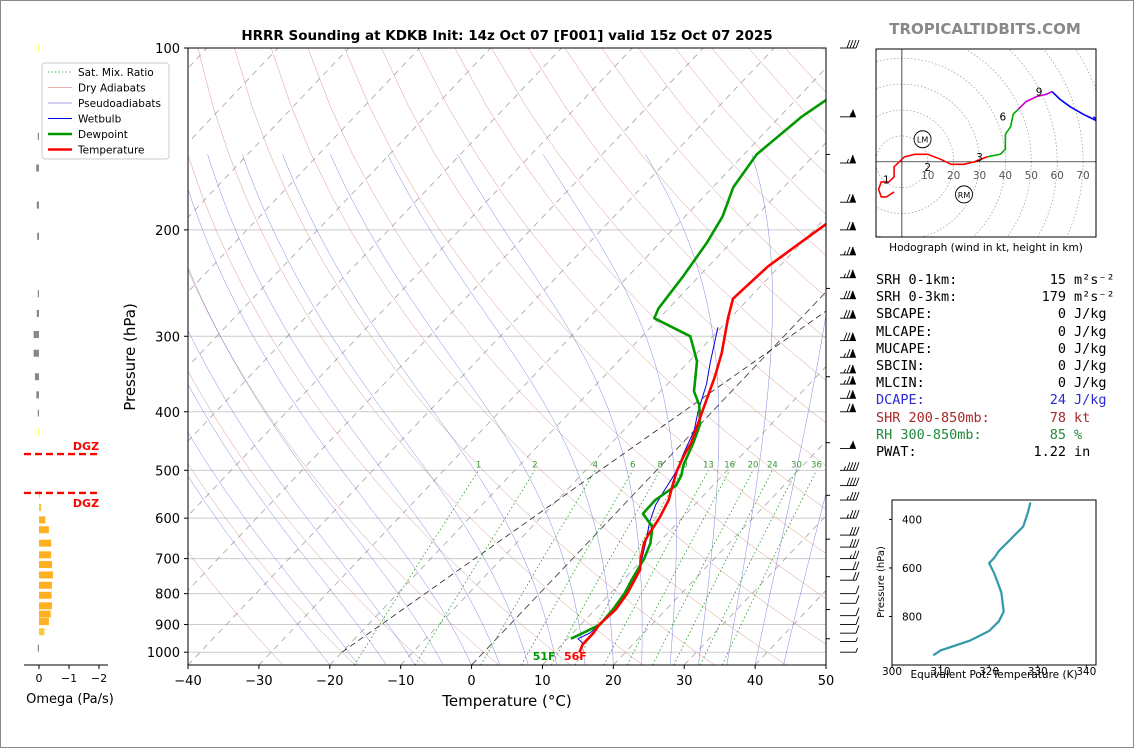  I want to click on index-row: SRH 0-3km: 179 m²s⁻², so click(995, 297).